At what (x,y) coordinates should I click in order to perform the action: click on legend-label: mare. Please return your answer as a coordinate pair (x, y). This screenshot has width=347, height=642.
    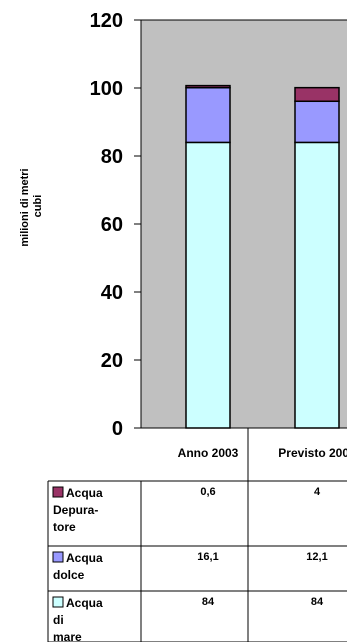
    Looking at the image, I should click on (67, 636).